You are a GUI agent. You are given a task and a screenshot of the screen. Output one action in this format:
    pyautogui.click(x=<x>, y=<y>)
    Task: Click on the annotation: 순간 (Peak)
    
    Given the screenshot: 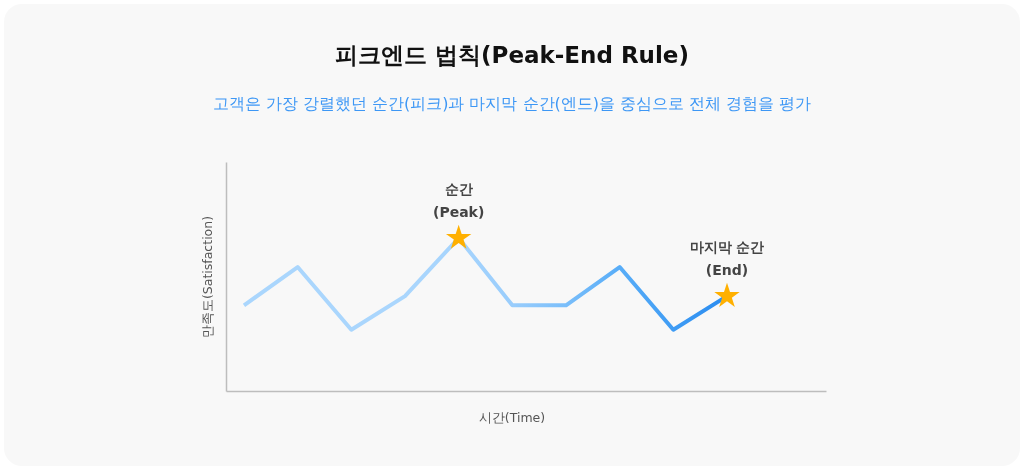 What is the action you would take?
    pyautogui.click(x=459, y=200)
    